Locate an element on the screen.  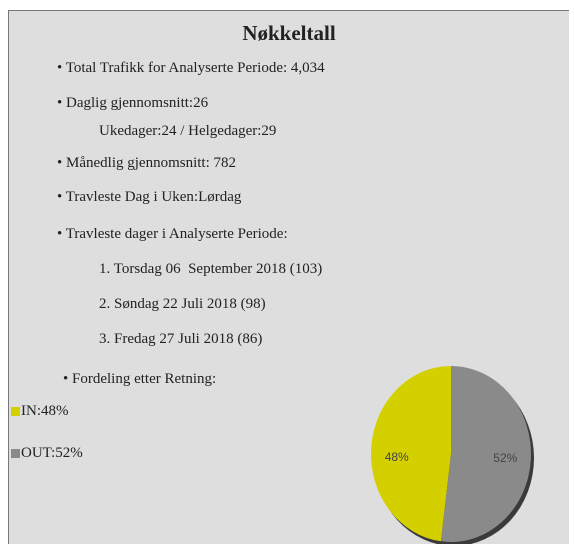
value-label: 52% is located at coordinates (505, 458).